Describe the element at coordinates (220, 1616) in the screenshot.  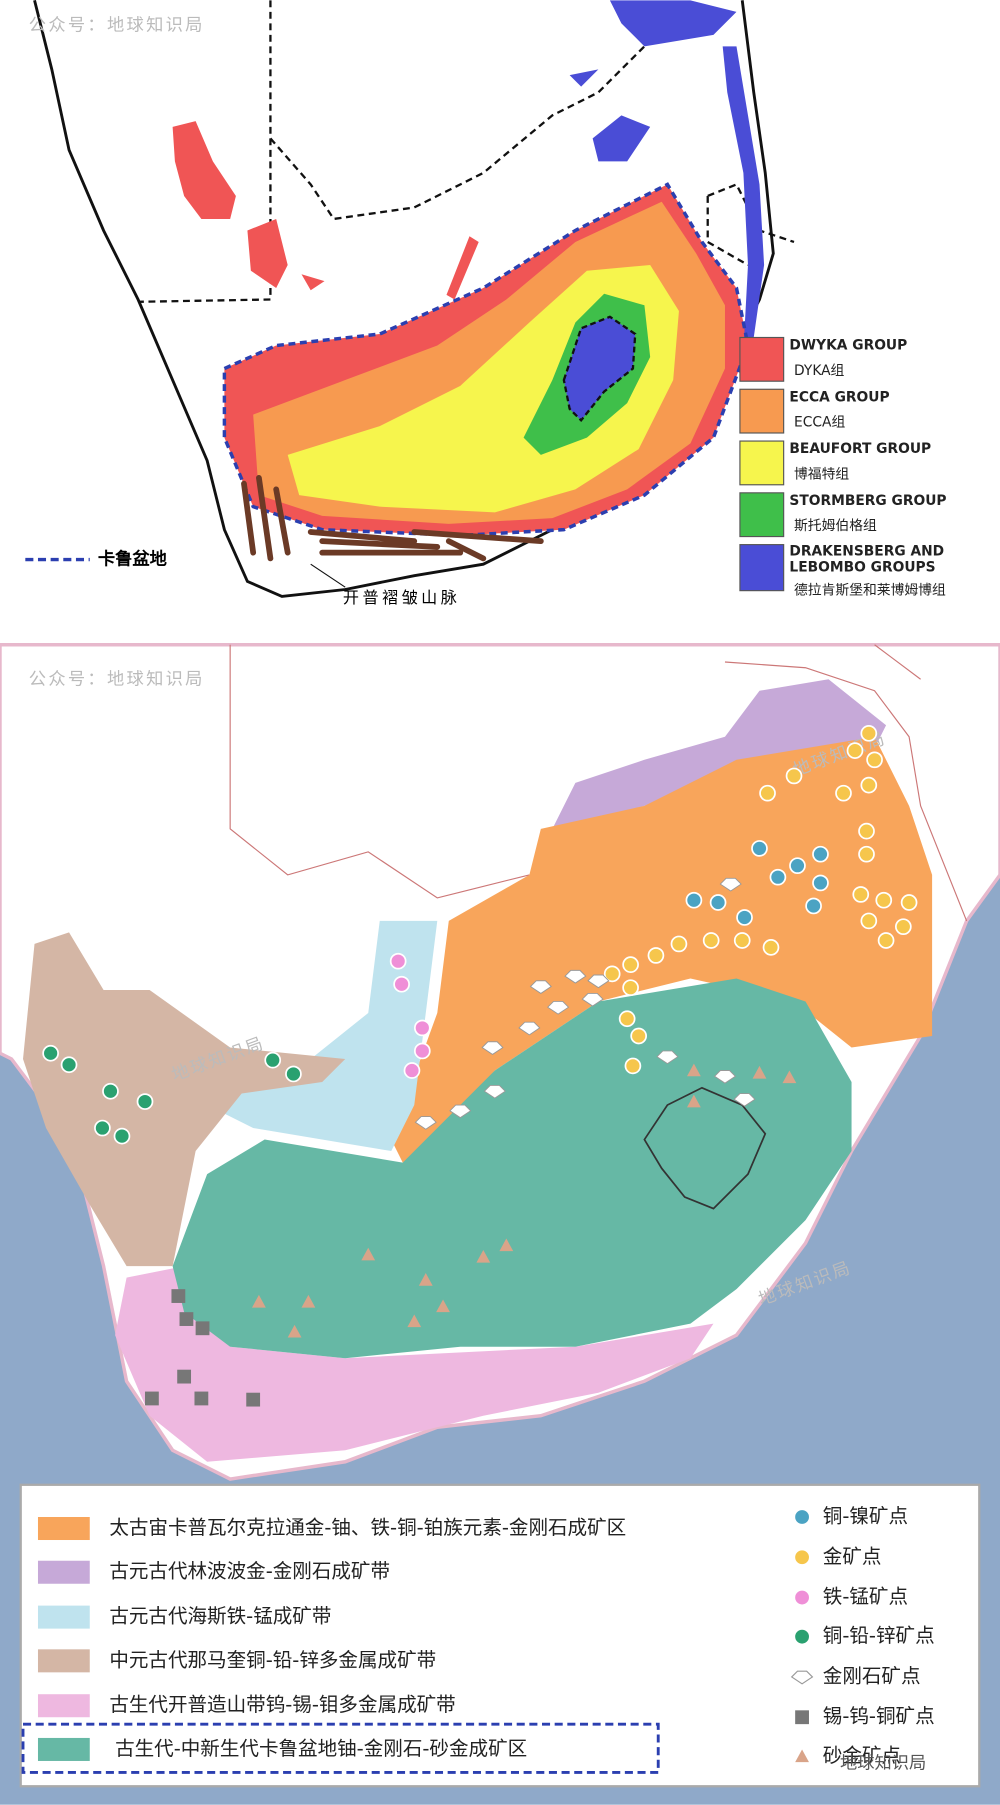
I see `legend-zone: 古元古代海斯铁-锰成矿带` at that location.